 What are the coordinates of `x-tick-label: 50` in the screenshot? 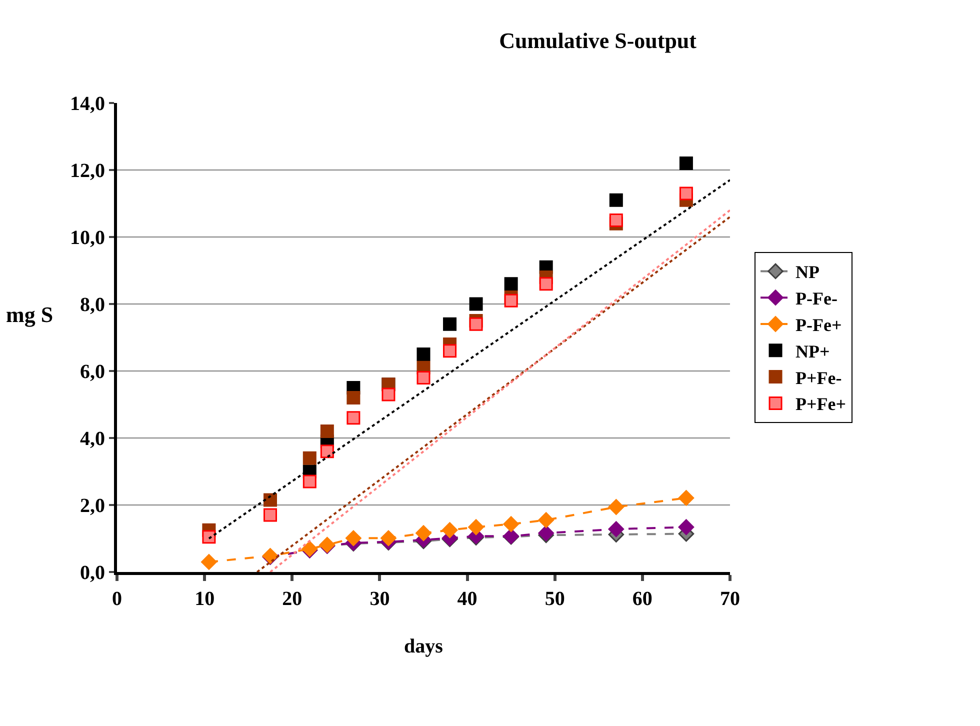 It's located at (554, 599).